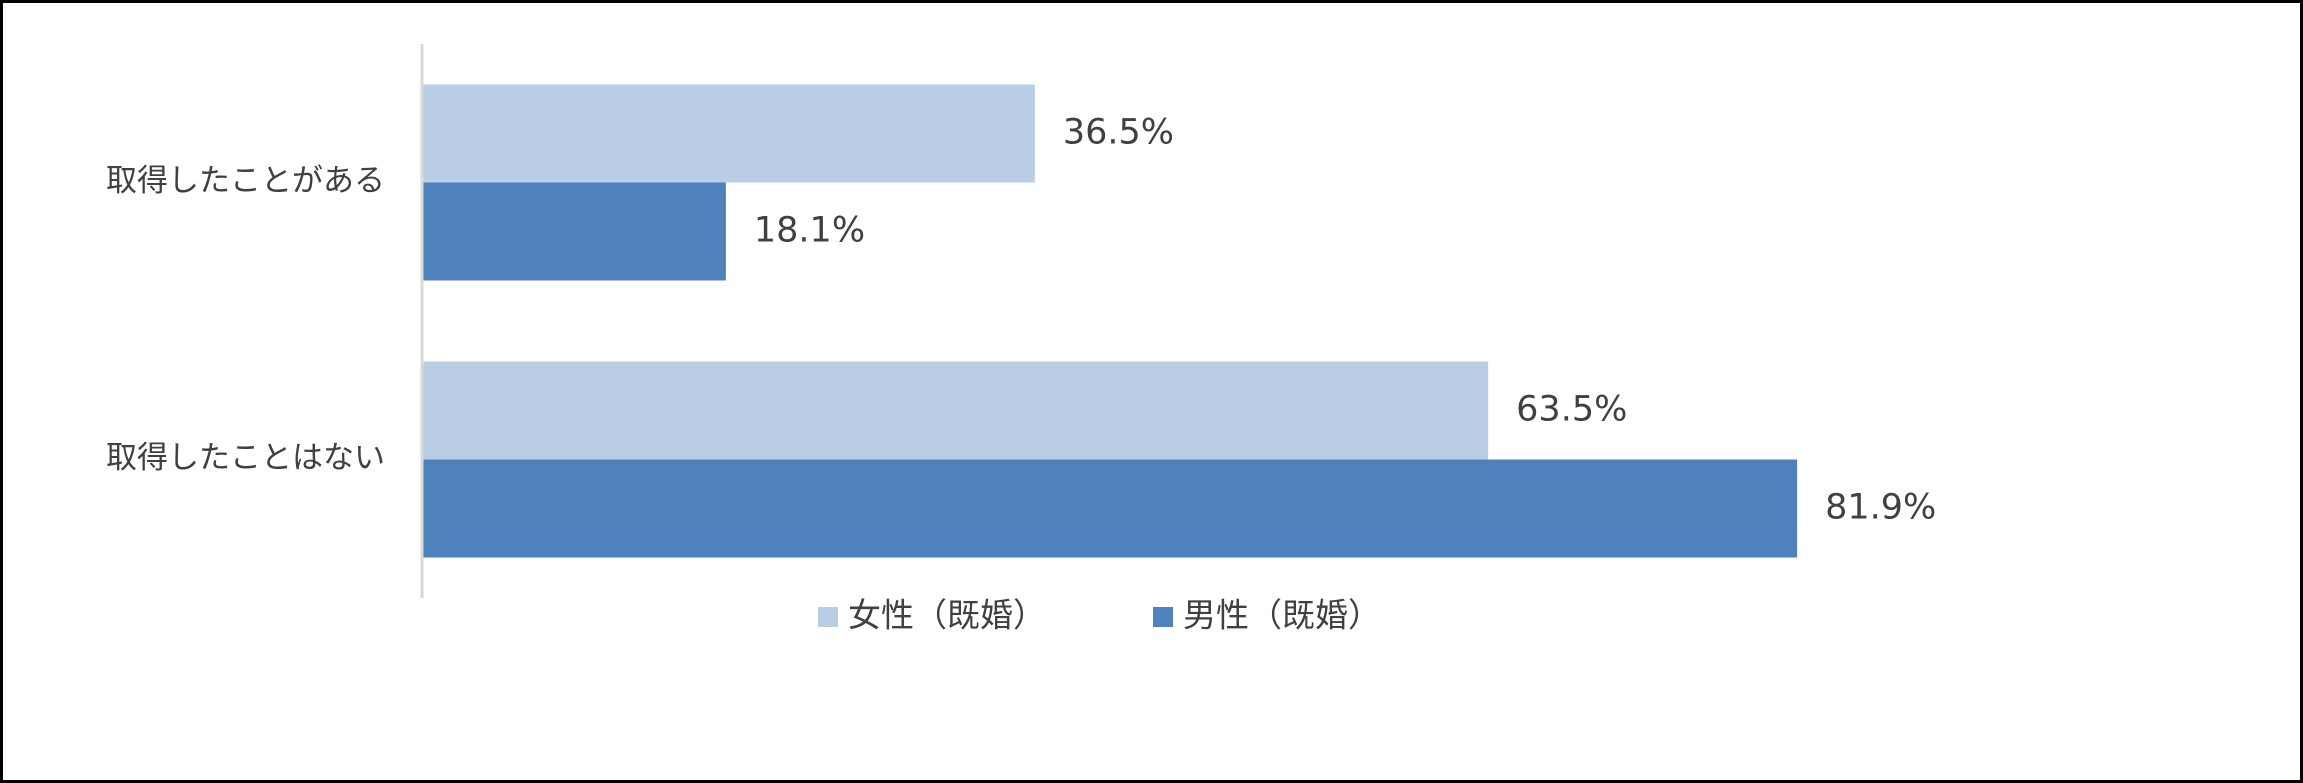 This screenshot has width=2303, height=783. Describe the element at coordinates (1282, 615) in the screenshot. I see `legend-label: 男性（既婚）` at that location.